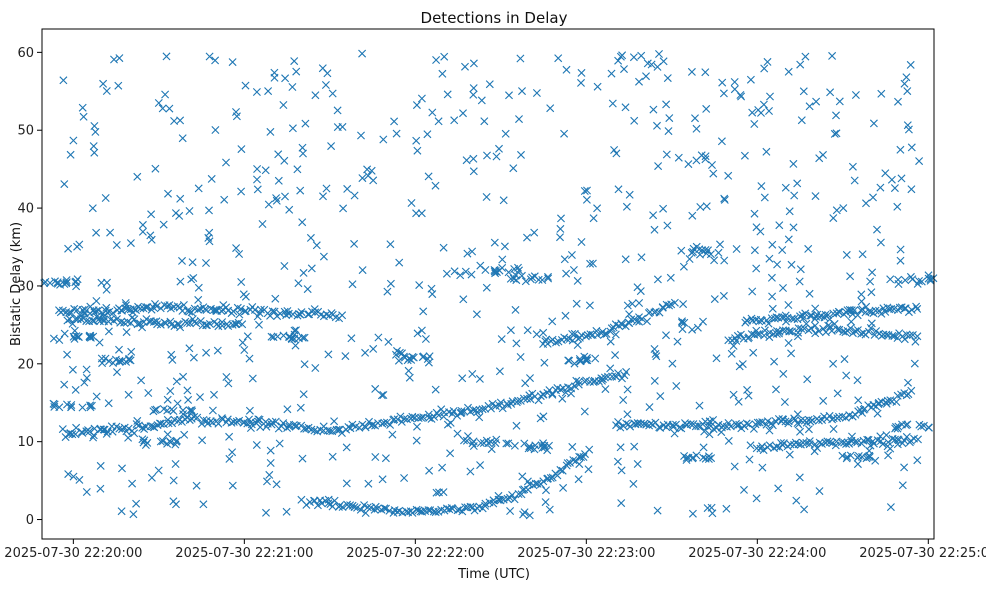 The width and height of the screenshot is (986, 590). I want to click on y-tick-label-4: 40, so click(25, 209).